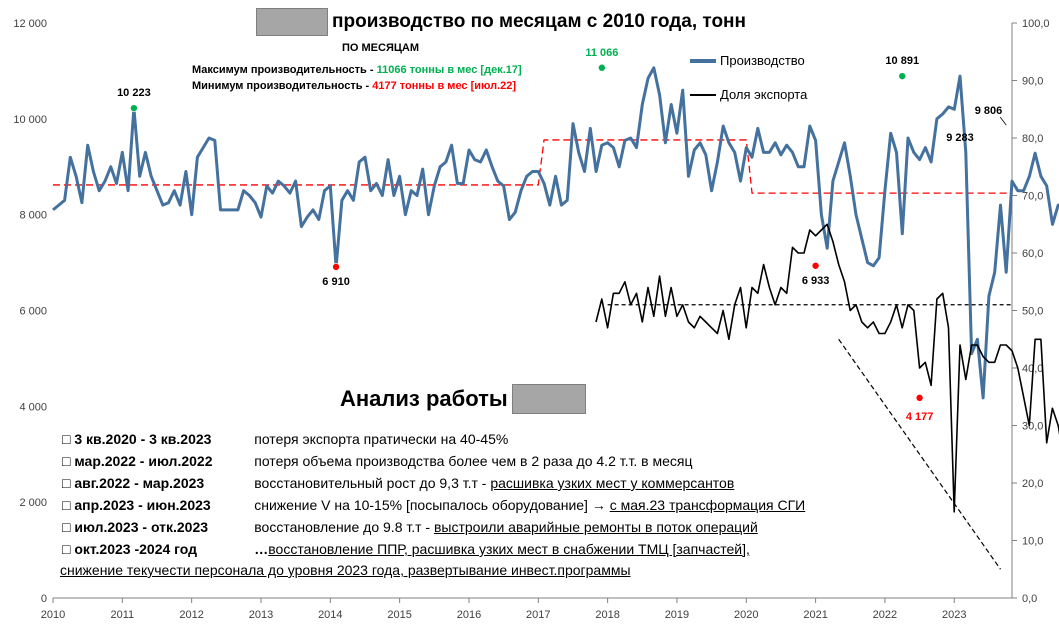 Image resolution: width=1059 pixels, height=631 pixels. What do you see at coordinates (191, 615) in the screenshot?
I see `x-tick-label: 2012` at bounding box center [191, 615].